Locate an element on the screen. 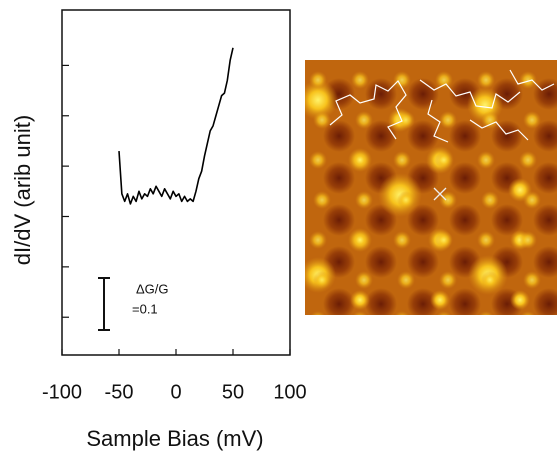 Image resolution: width=559 pixels, height=460 pixels. y-axis-title: dI/dV (arib unit) is located at coordinates (22, 190).